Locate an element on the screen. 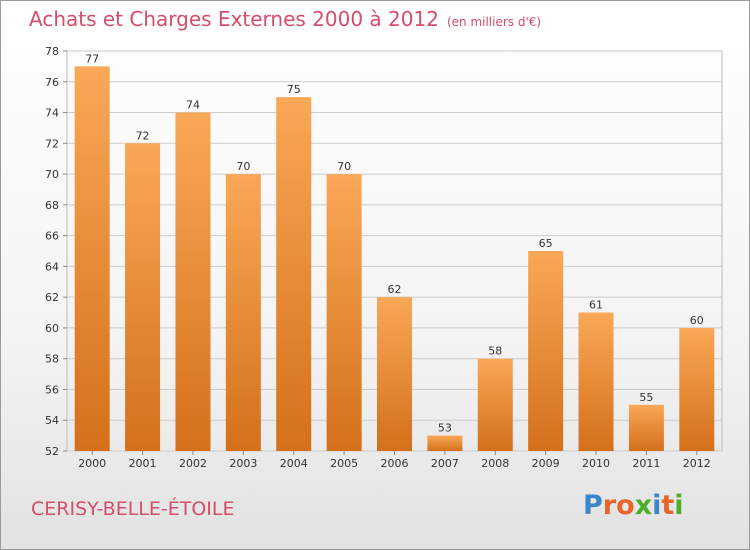 The image size is (750, 550). y-tick-label: 74 is located at coordinates (52, 113).